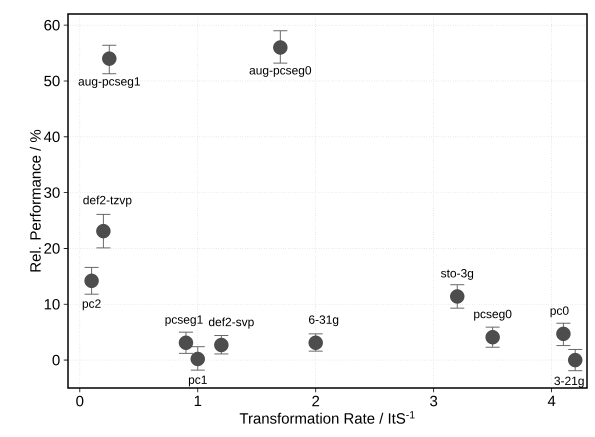  Describe the element at coordinates (52, 25) in the screenshot. I see `y-tick-label: 60` at that location.